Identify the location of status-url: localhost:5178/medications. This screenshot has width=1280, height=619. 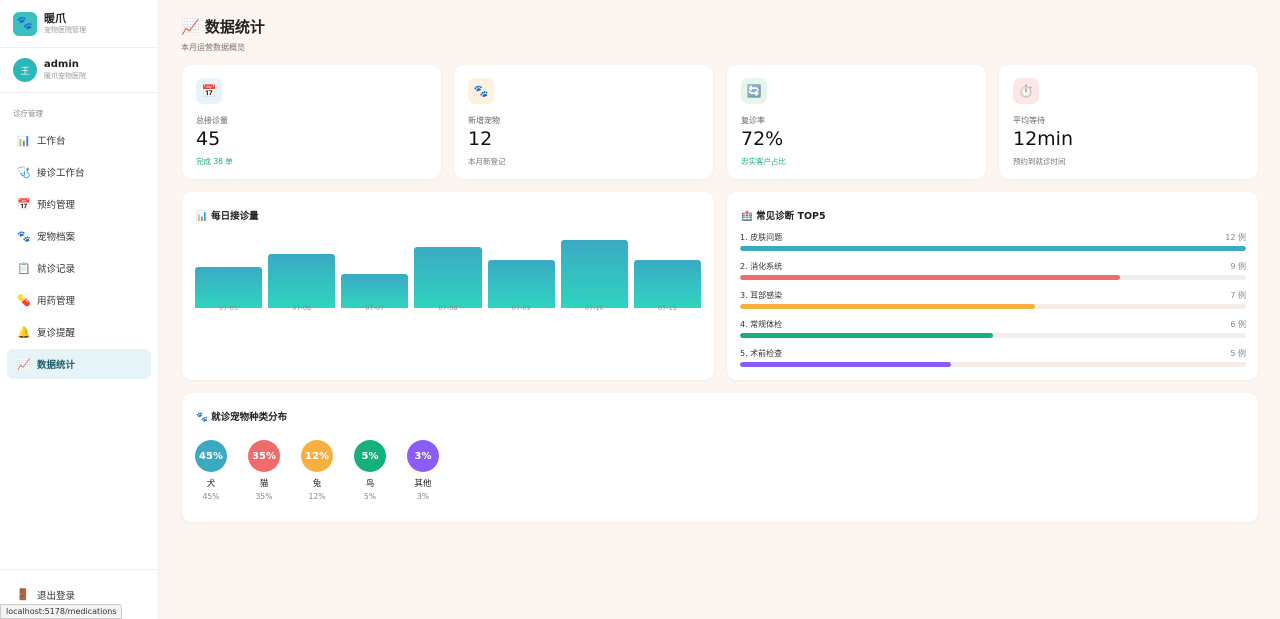
(61, 611).